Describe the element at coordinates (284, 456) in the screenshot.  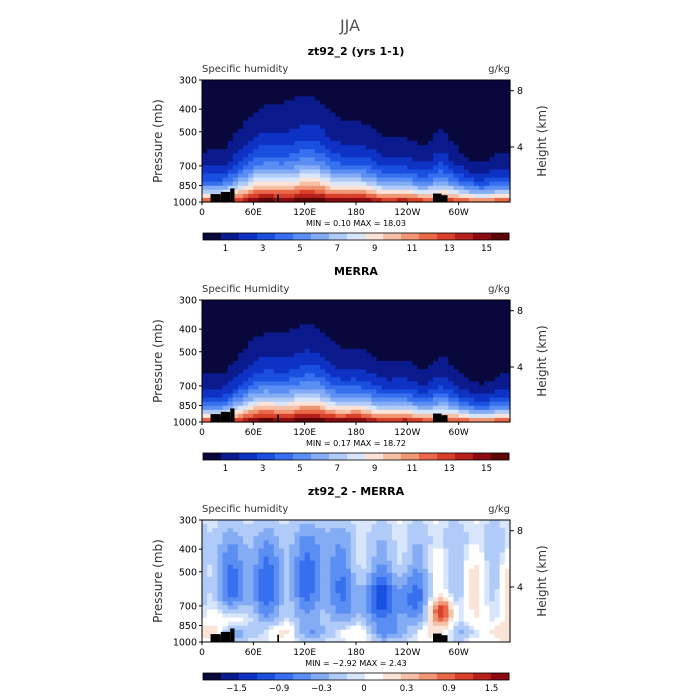
I see `colorbar-swatch` at that location.